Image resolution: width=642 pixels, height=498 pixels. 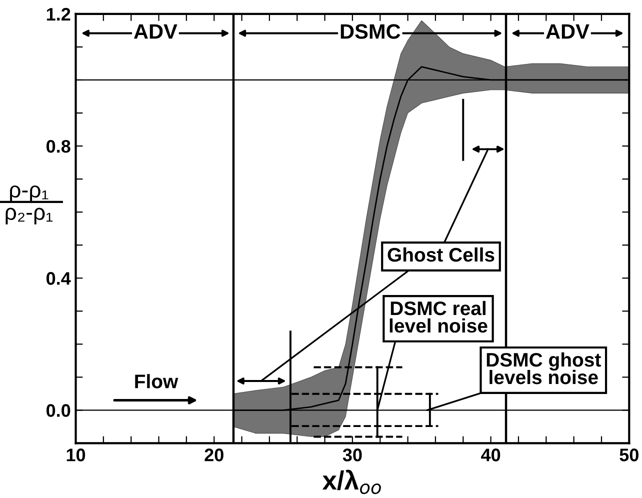 What do you see at coordinates (439, 316) in the screenshot?
I see `annotation: DSMC real level noise` at bounding box center [439, 316].